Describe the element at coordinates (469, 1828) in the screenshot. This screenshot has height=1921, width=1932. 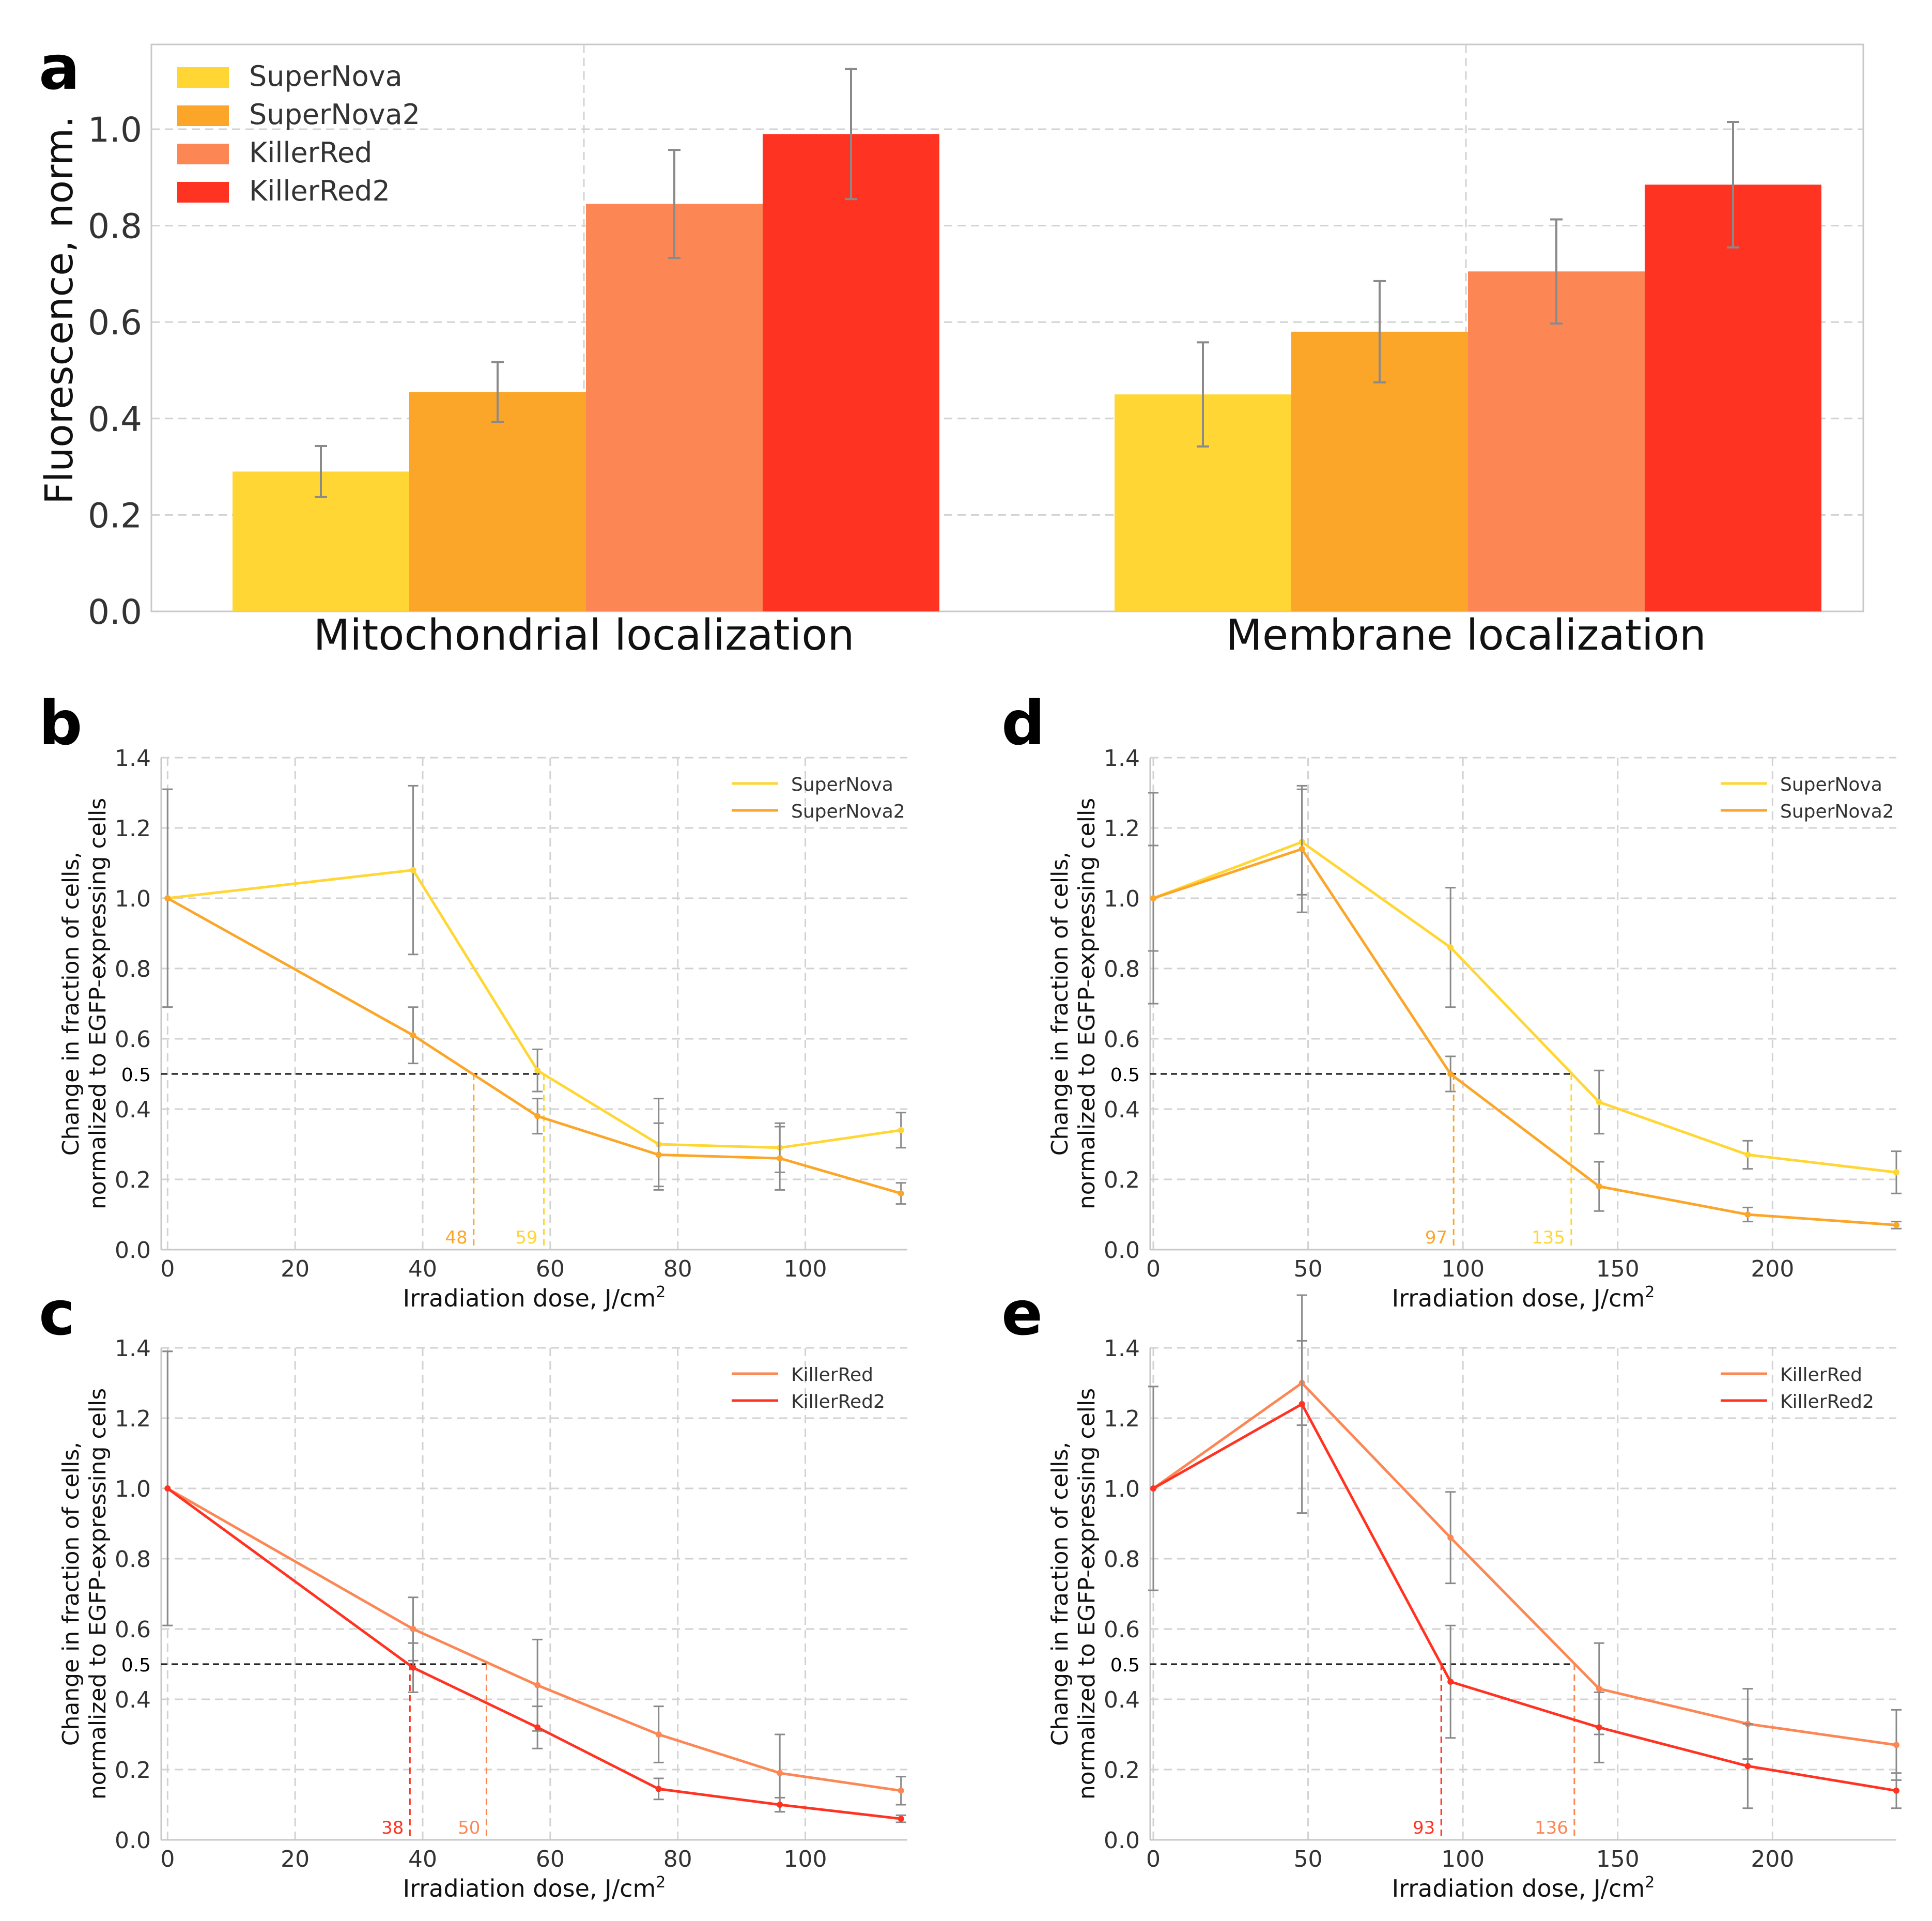
I see `ic50-label-killerred: 50` at that location.